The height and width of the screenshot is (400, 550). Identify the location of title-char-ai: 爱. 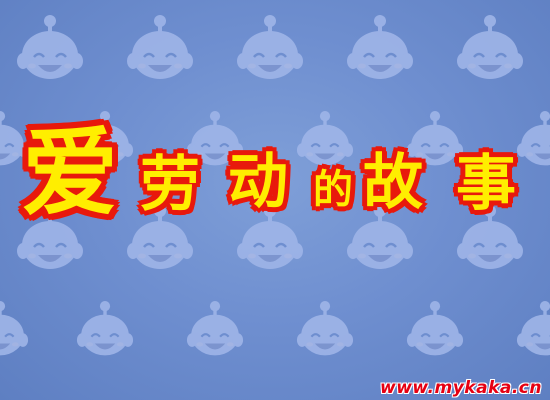
(70, 173).